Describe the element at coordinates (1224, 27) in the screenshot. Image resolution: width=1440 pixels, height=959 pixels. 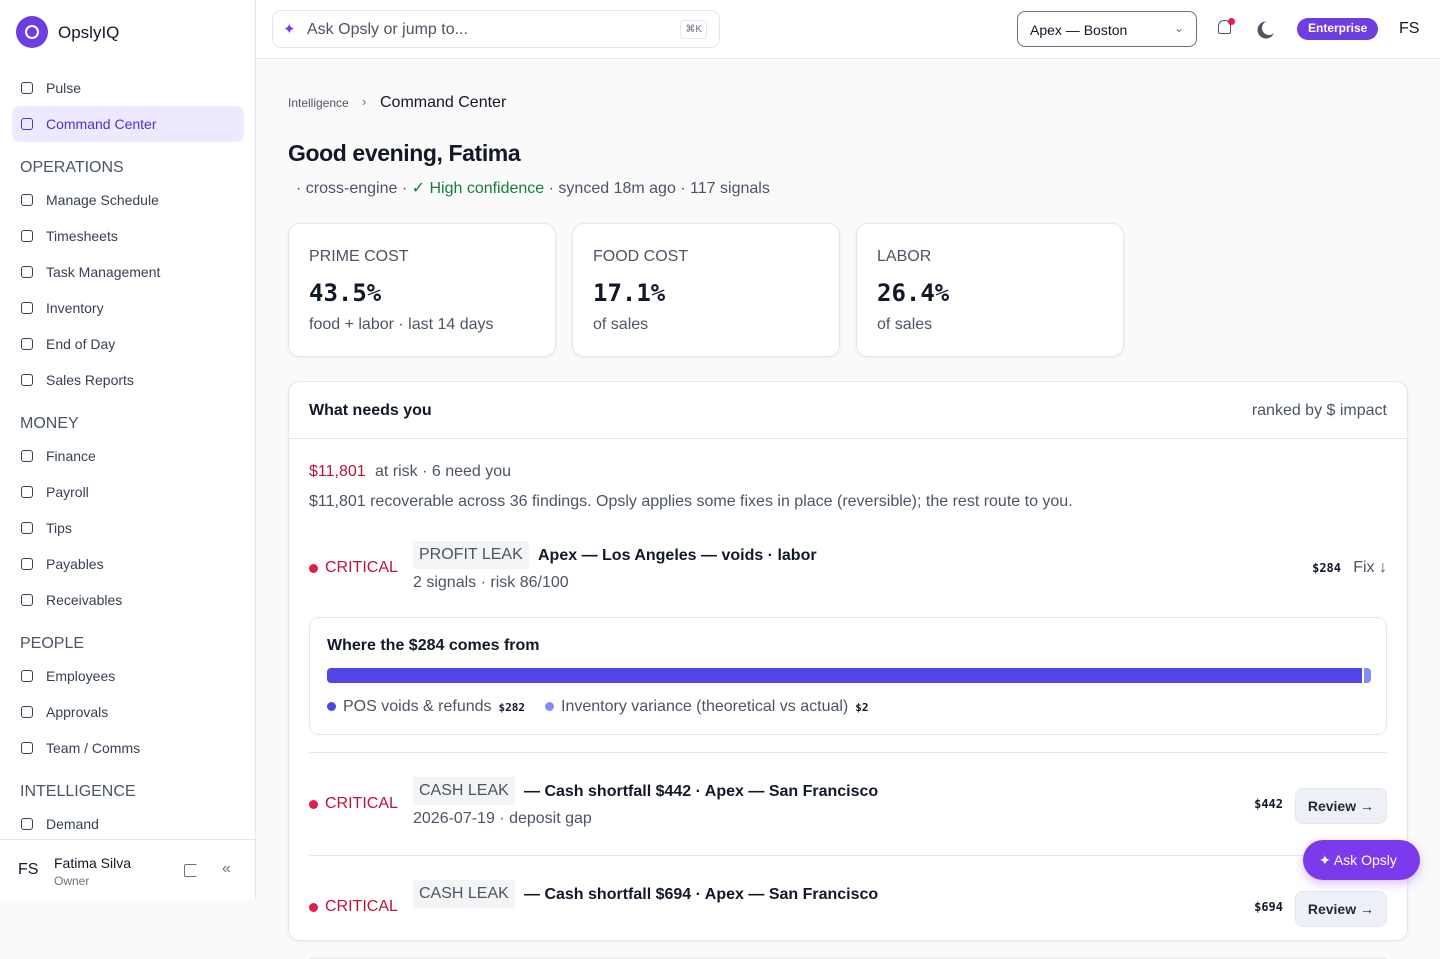
I see `notifications` at that location.